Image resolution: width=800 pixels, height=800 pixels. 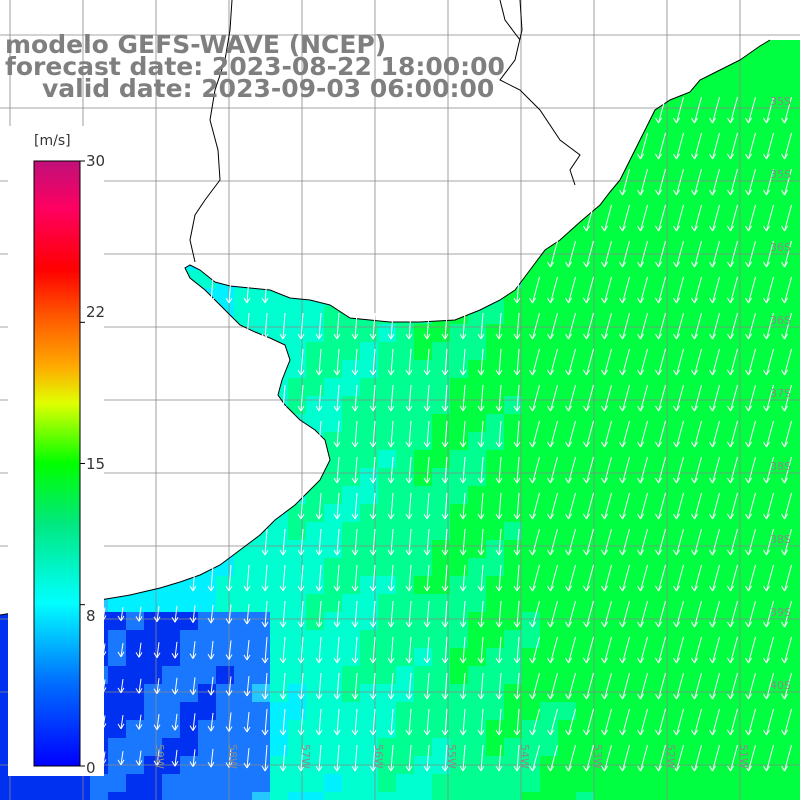 I want to click on colorbar-tick-label: 8, so click(x=91, y=616).